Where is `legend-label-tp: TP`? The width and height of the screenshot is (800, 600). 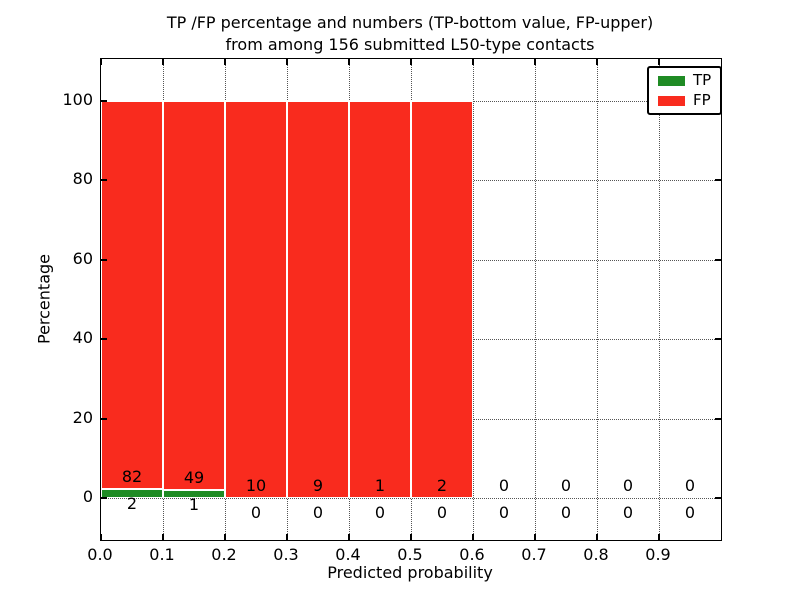
legend-label-tp: TP is located at coordinates (702, 80).